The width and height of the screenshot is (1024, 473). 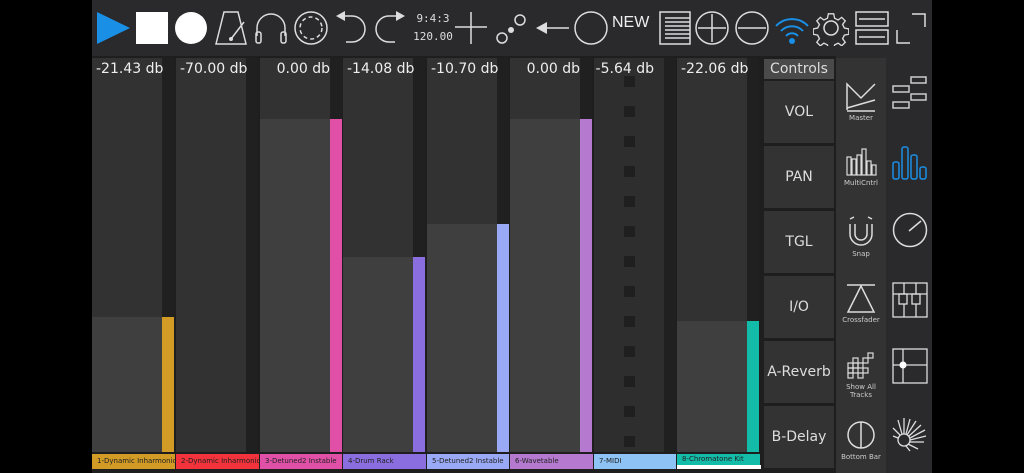 I want to click on master-label: Master, so click(x=861, y=118).